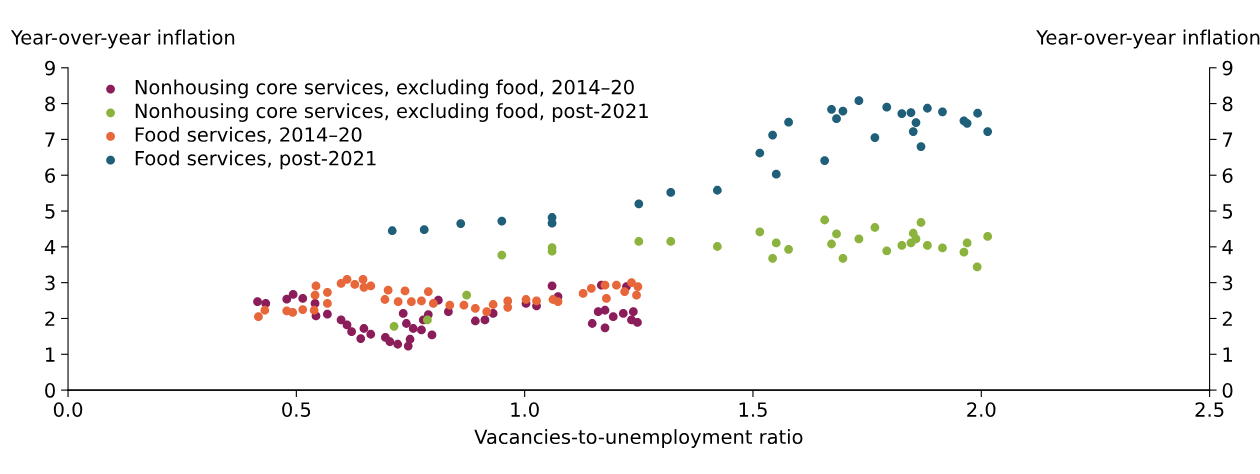 This screenshot has height=474, width=1260. I want to click on y2-tick-label: 9, so click(1227, 68).